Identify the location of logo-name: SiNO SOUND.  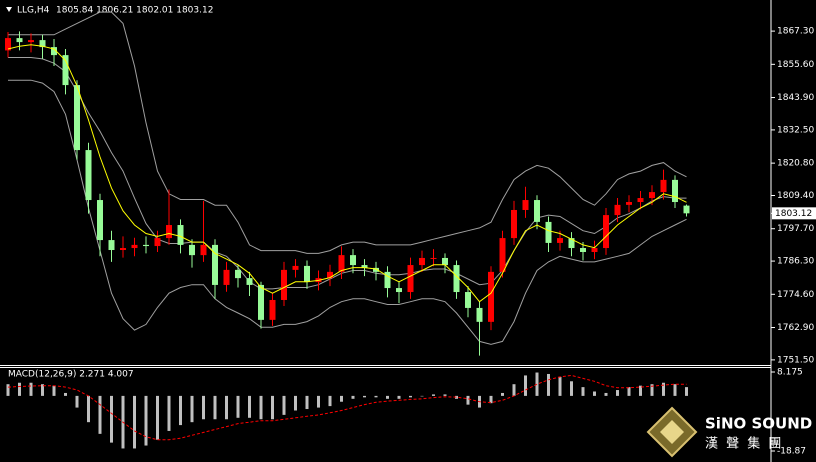
(758, 424).